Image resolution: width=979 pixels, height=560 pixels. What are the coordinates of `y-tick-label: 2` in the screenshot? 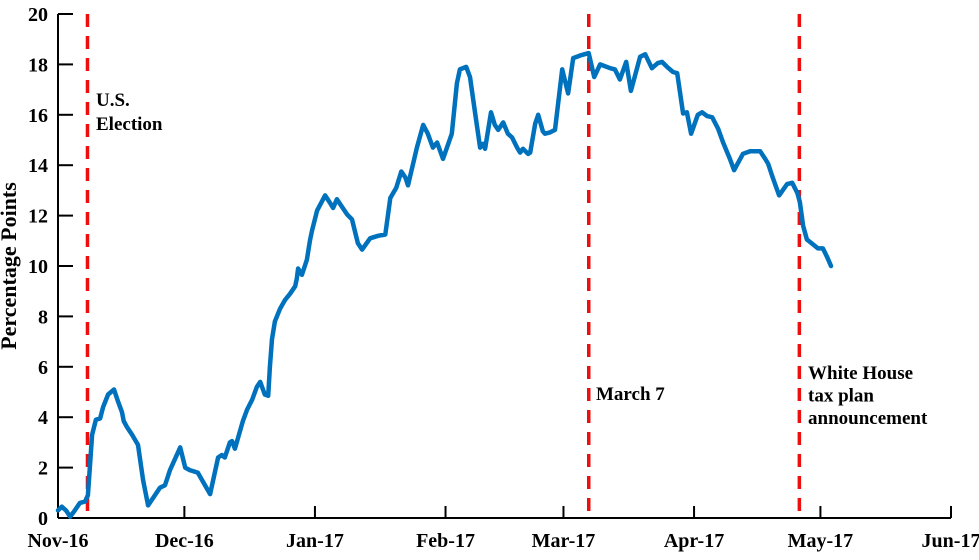 It's located at (43, 469).